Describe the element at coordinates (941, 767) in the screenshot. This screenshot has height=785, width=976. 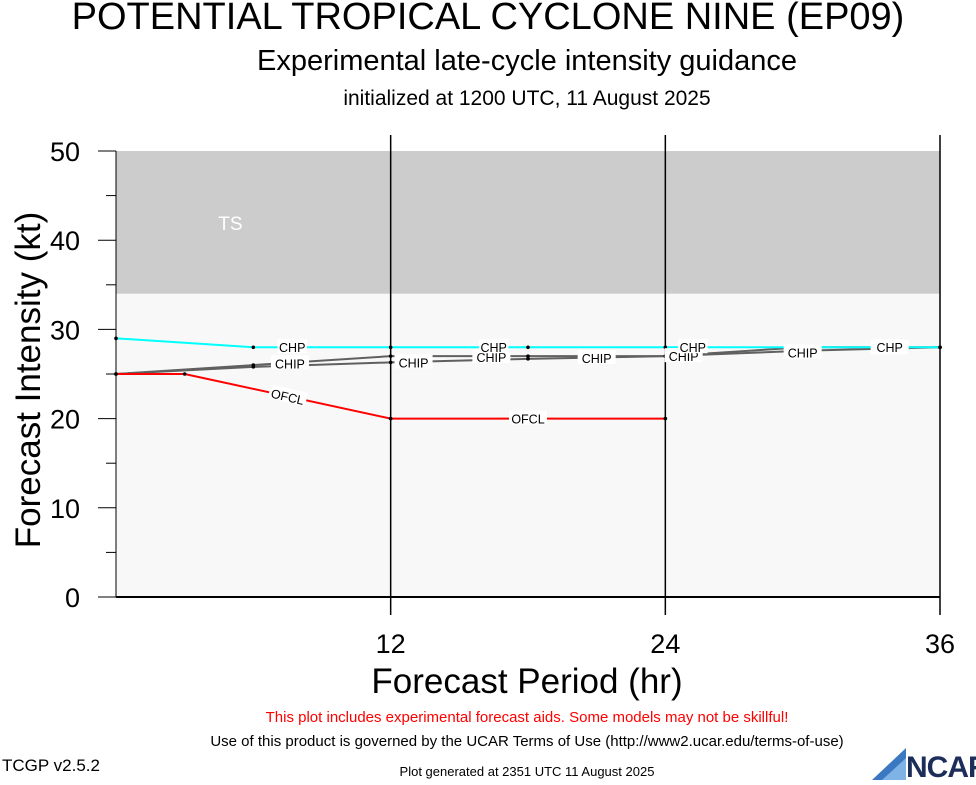
I see `ncar-logo-text: NCAR` at that location.